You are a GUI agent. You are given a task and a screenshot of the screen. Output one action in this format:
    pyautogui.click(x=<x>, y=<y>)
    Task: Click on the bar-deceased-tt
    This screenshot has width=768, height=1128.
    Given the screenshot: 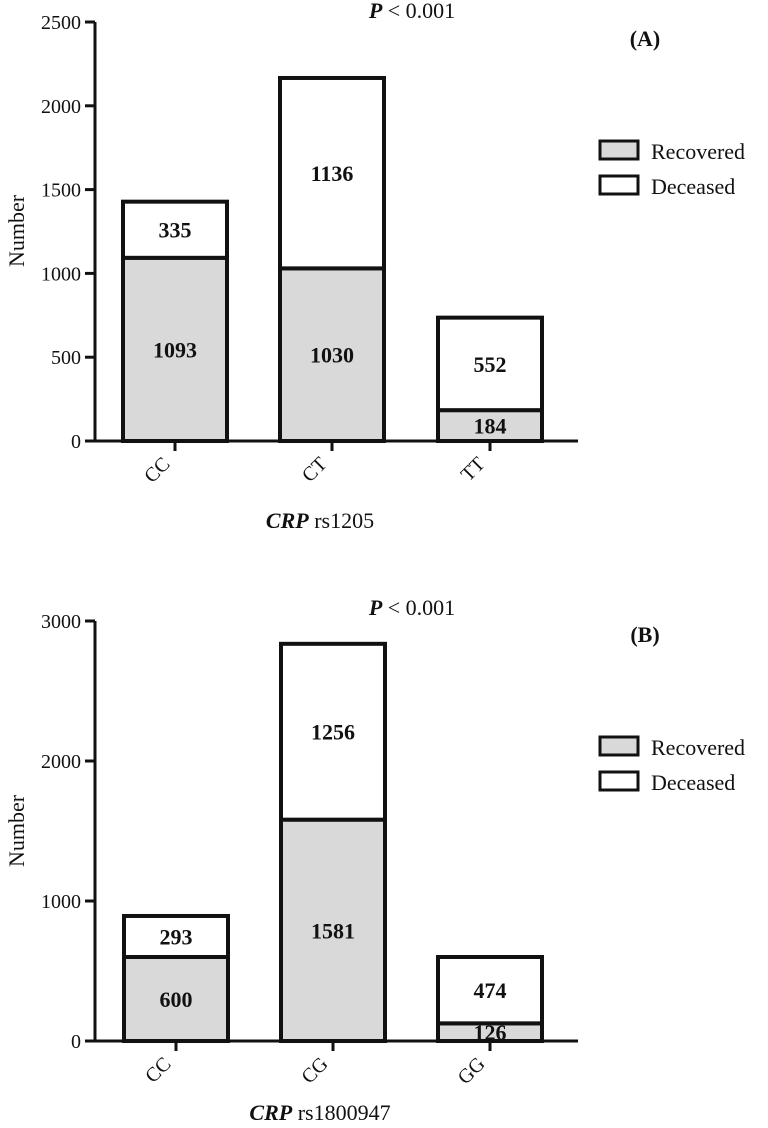 What is the action you would take?
    pyautogui.click(x=490, y=364)
    